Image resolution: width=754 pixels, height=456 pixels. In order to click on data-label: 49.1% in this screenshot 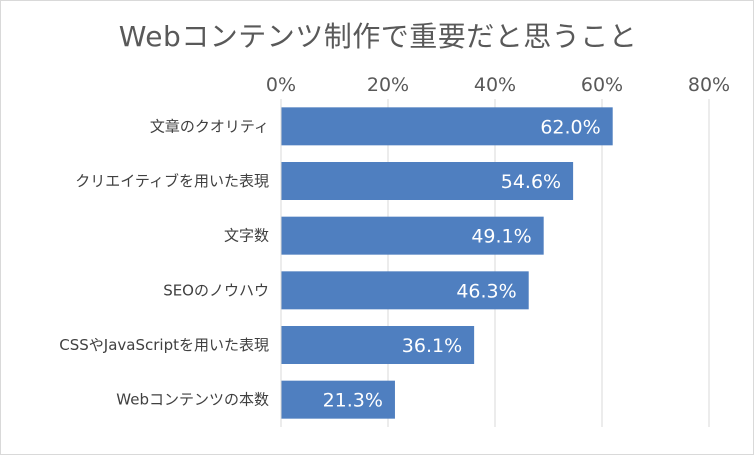, I will do `click(501, 237)`.